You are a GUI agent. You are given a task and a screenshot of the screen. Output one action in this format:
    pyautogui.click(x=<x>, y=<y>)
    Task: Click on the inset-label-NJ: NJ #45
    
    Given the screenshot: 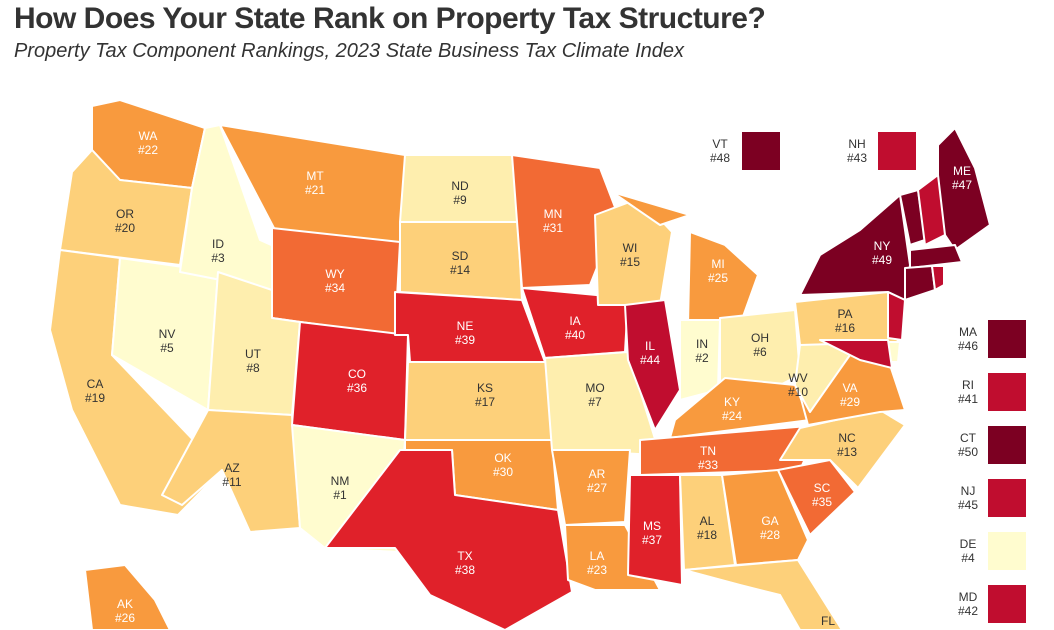 What is the action you would take?
    pyautogui.click(x=968, y=498)
    